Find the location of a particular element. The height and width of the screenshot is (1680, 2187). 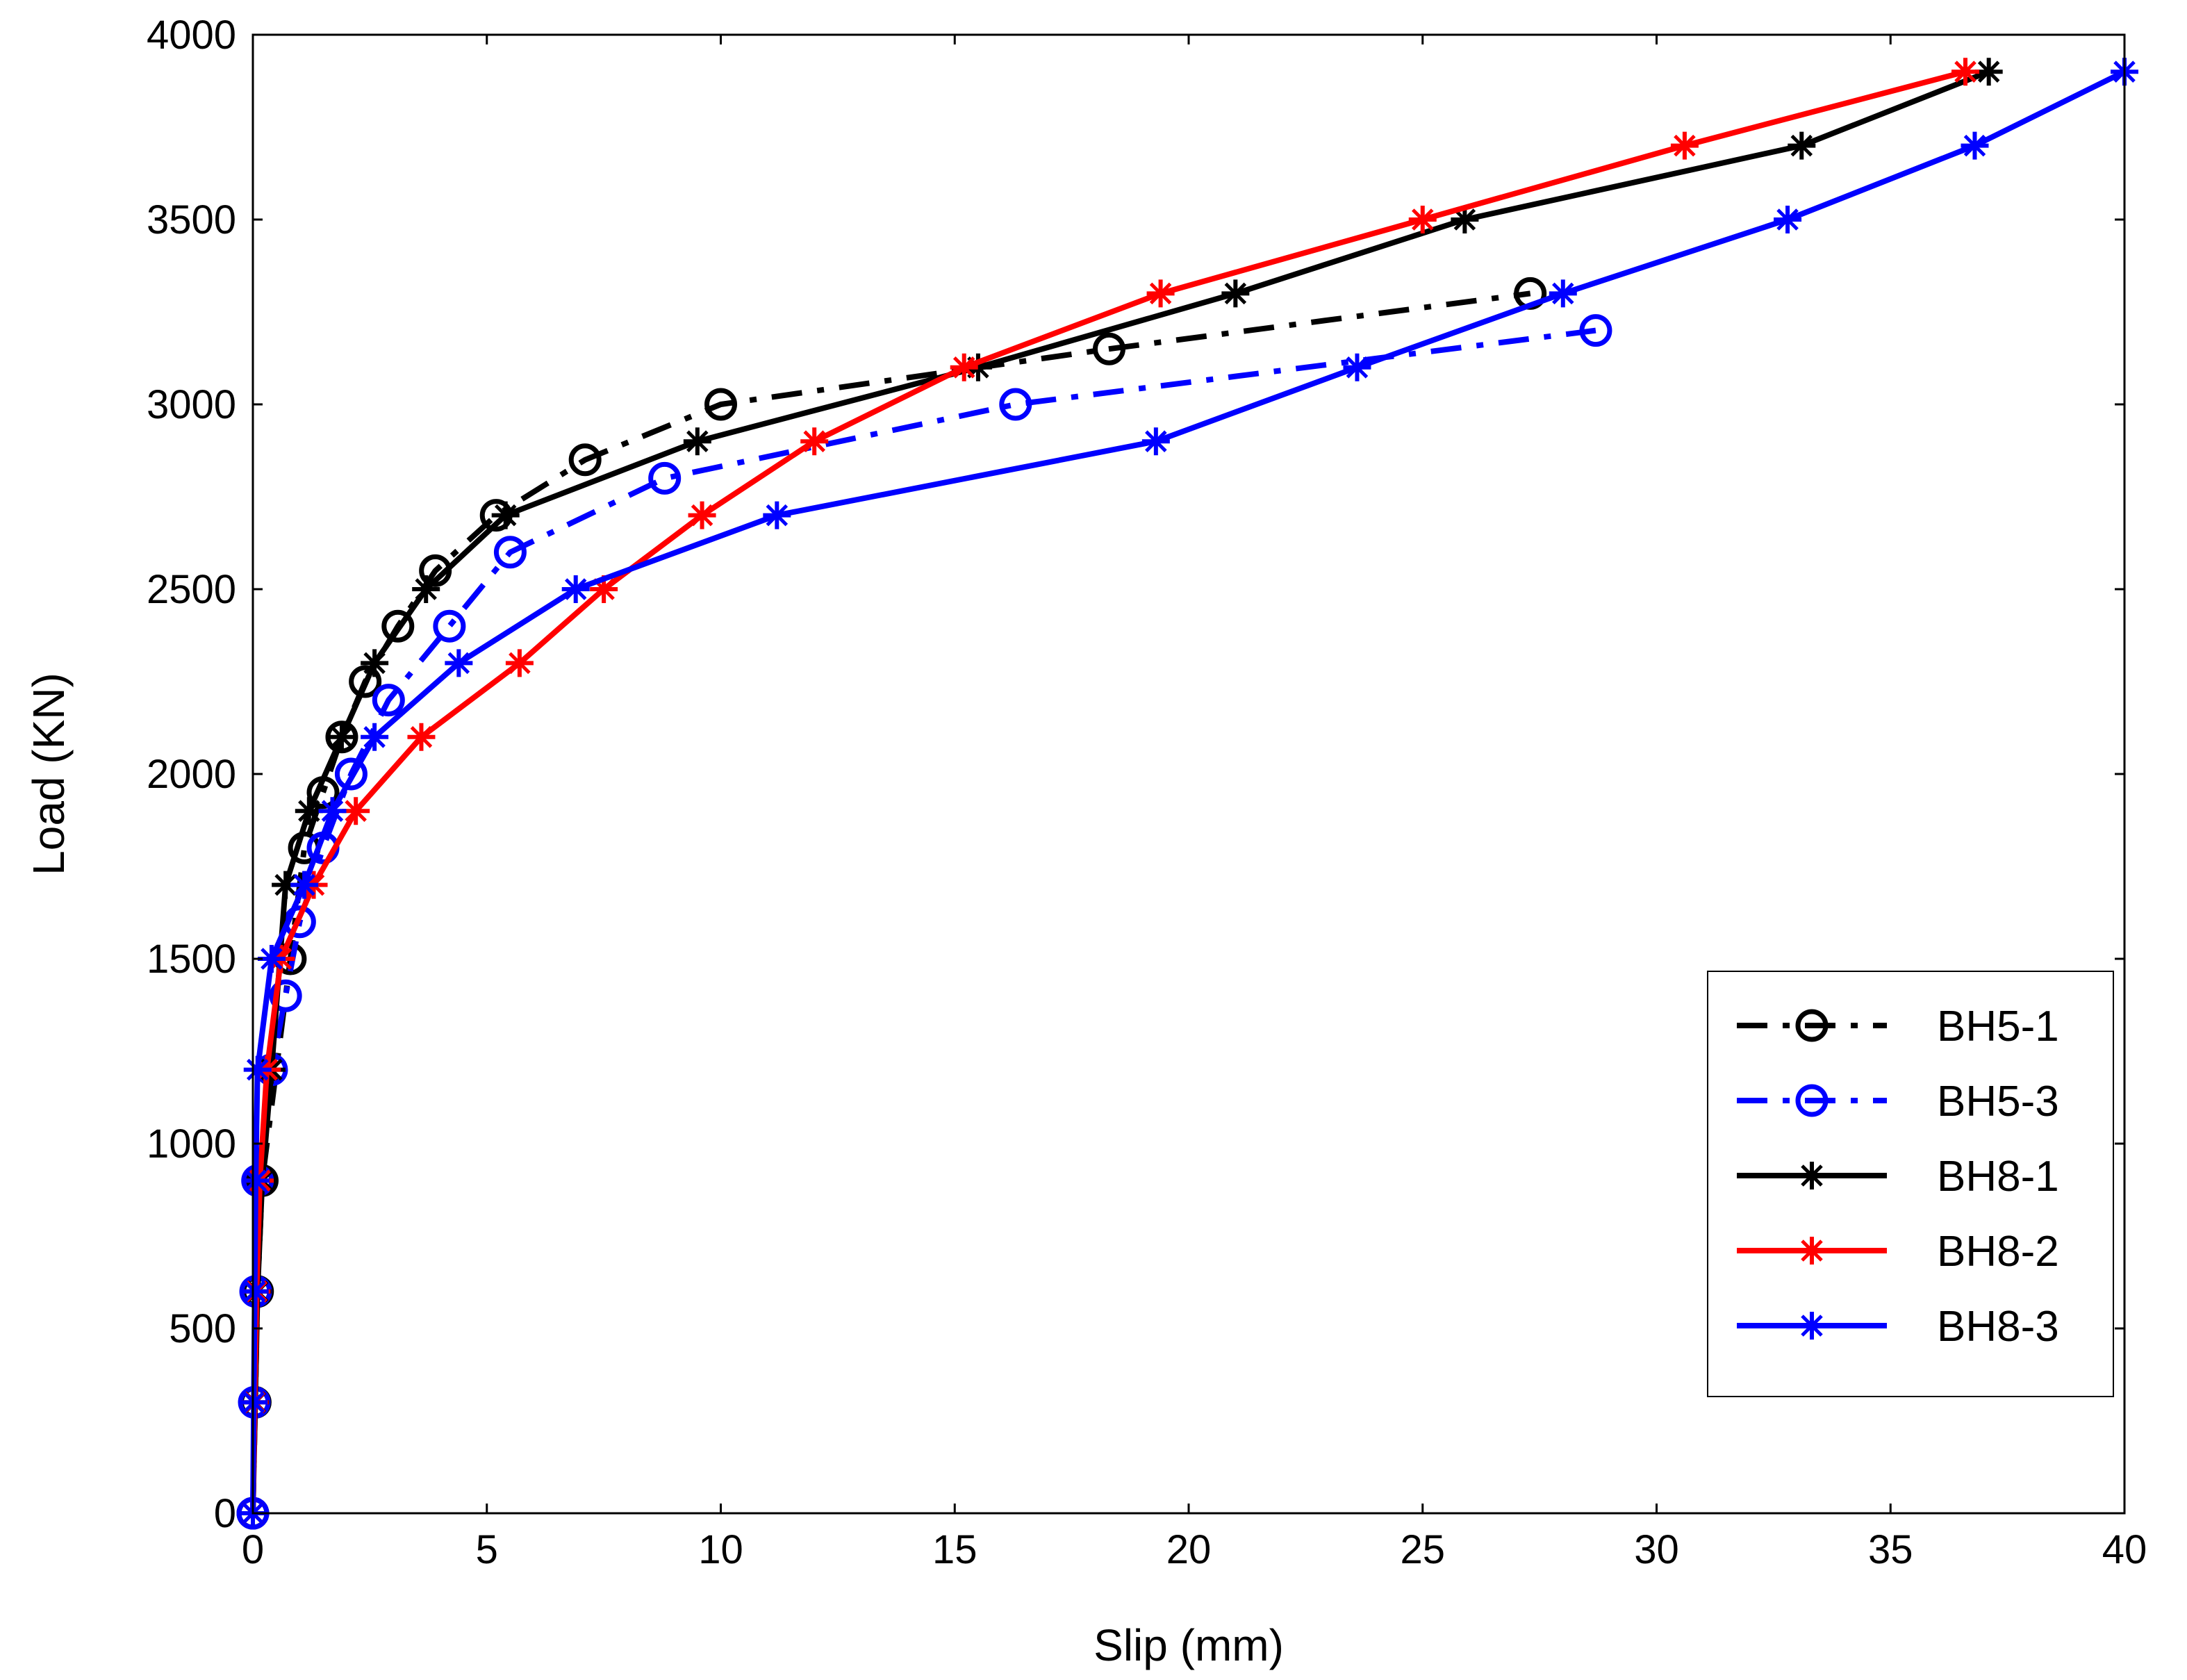

y-tick-label: 3500 is located at coordinates (191, 219).